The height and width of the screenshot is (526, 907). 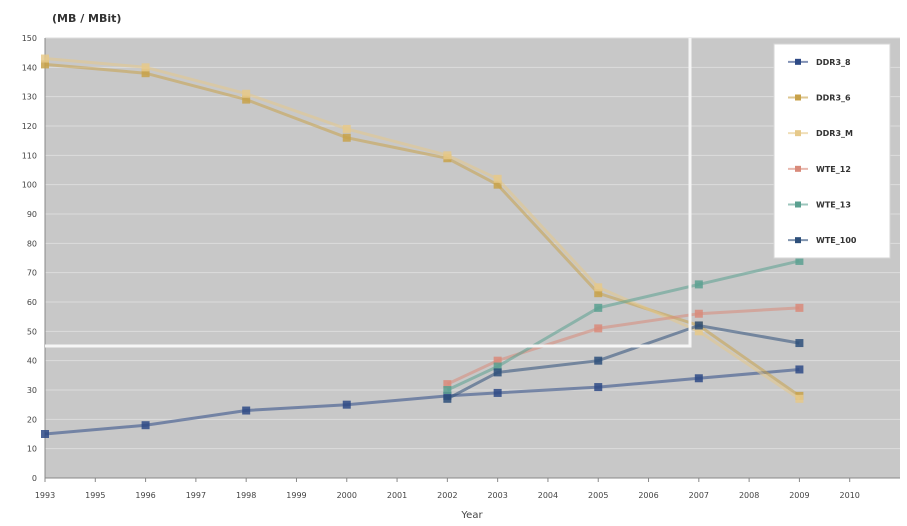 I want to click on x-tick-label-12: 2006, so click(x=648, y=495).